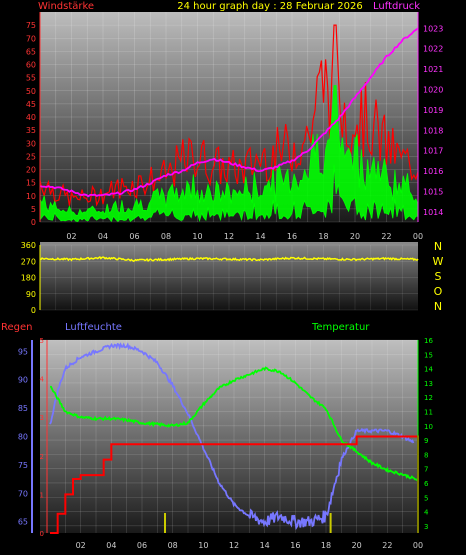  Describe the element at coordinates (396, 6) in the screenshot. I see `right-axis-title: Luftdruck` at that location.